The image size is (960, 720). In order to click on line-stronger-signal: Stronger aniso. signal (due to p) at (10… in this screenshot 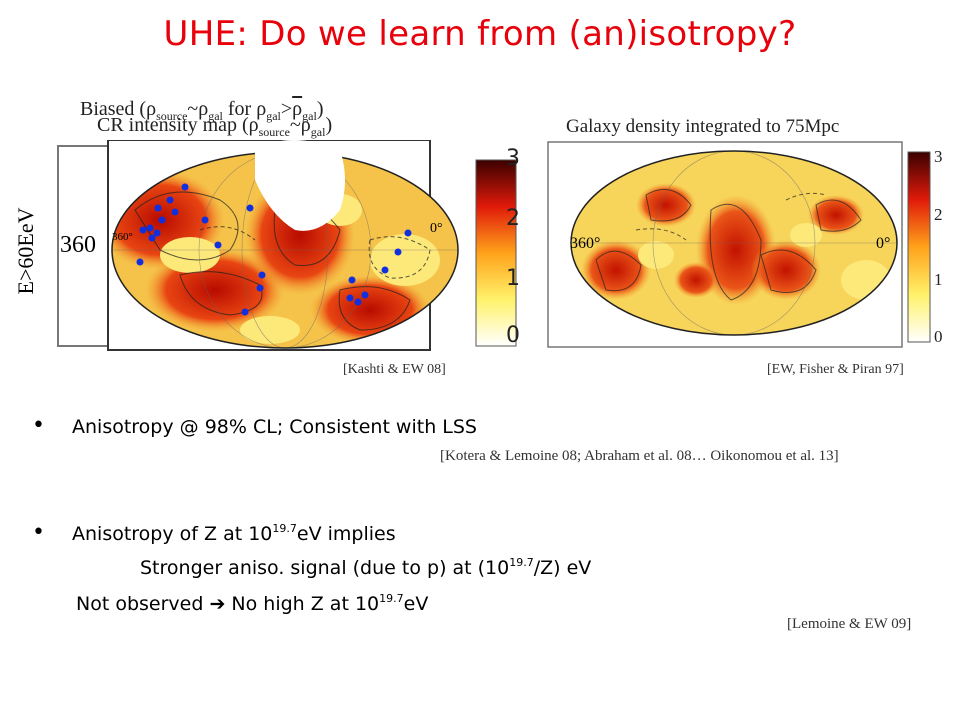, I will do `click(366, 567)`.